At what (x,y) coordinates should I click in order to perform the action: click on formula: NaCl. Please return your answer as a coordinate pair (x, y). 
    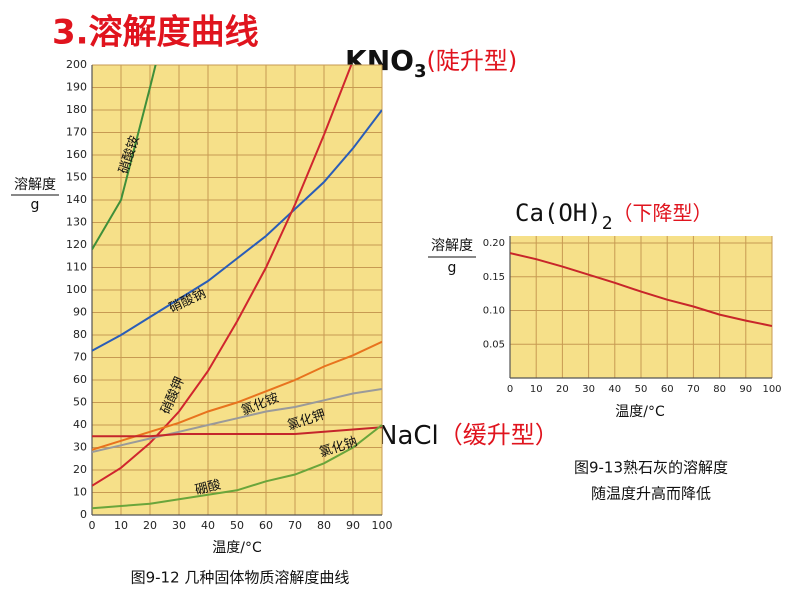
    Looking at the image, I should click on (408, 436).